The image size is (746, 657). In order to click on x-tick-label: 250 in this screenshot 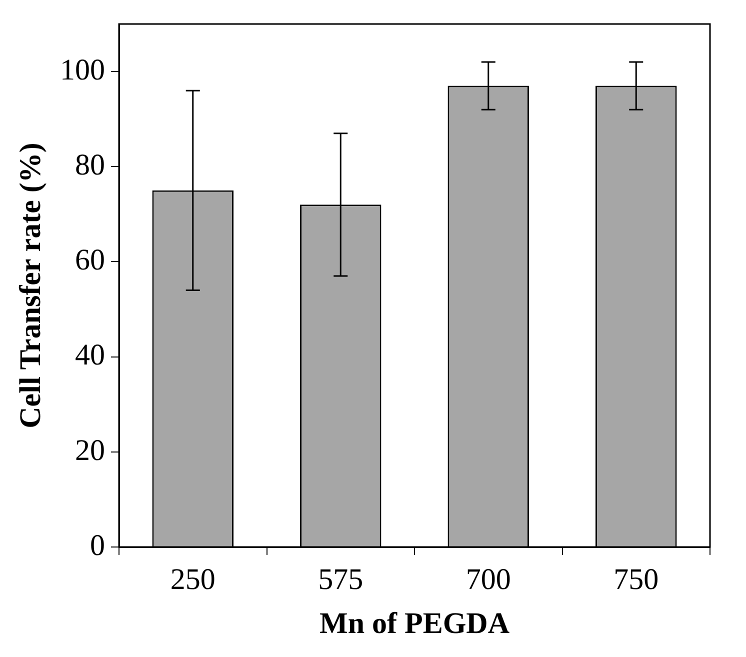, I will do `click(193, 579)`.